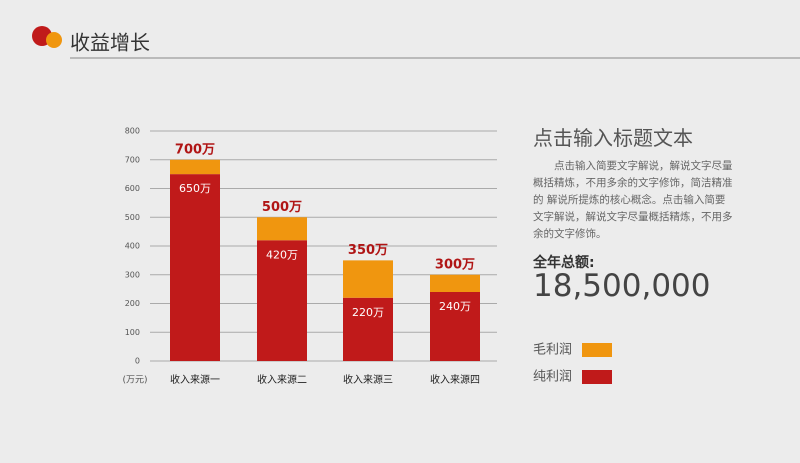 The height and width of the screenshot is (463, 800). Describe the element at coordinates (132, 303) in the screenshot. I see `y-tick-label: 200` at that location.